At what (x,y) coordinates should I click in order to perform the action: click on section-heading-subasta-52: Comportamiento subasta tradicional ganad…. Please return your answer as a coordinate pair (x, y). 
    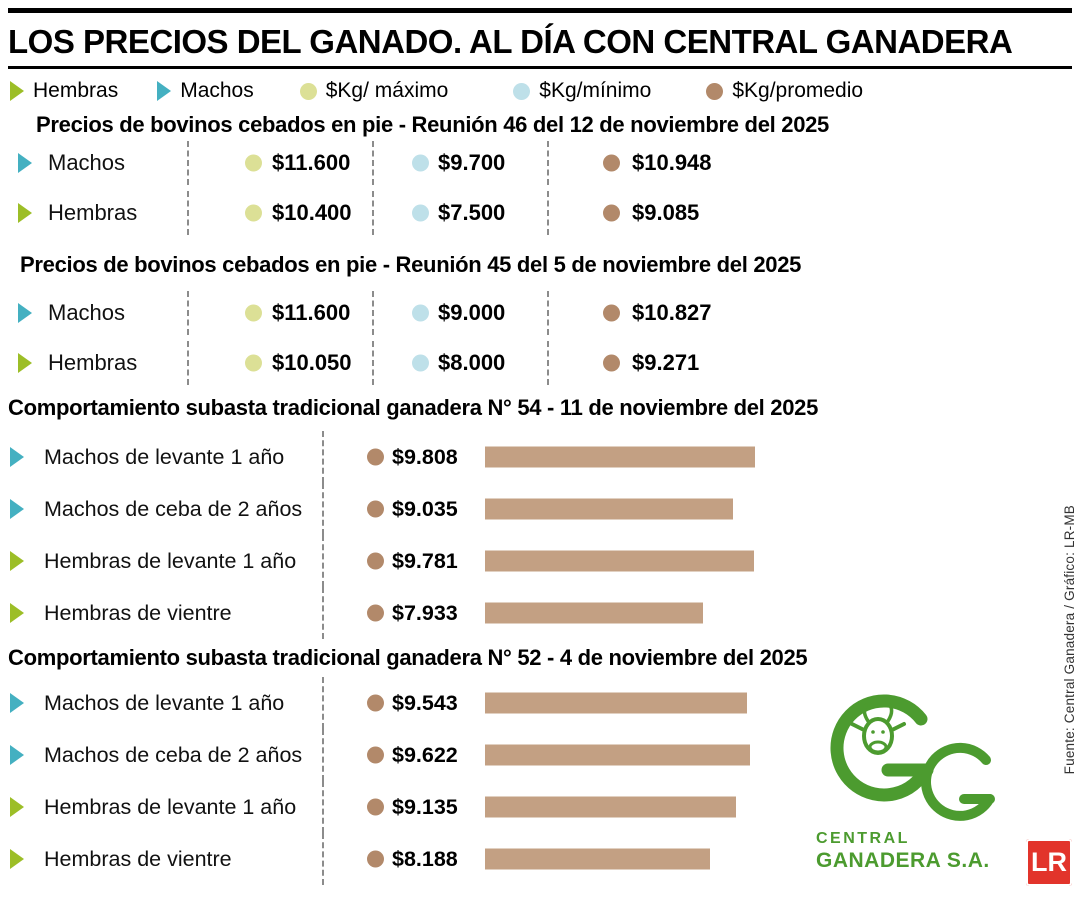
    Looking at the image, I should click on (408, 657).